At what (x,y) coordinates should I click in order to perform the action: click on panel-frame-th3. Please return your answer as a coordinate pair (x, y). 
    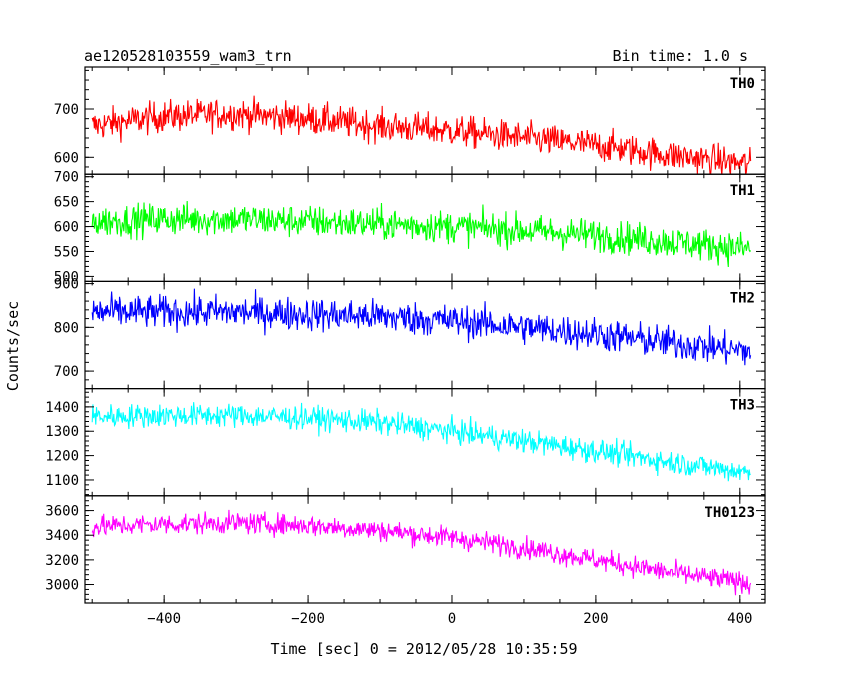
    Looking at the image, I should click on (425, 442).